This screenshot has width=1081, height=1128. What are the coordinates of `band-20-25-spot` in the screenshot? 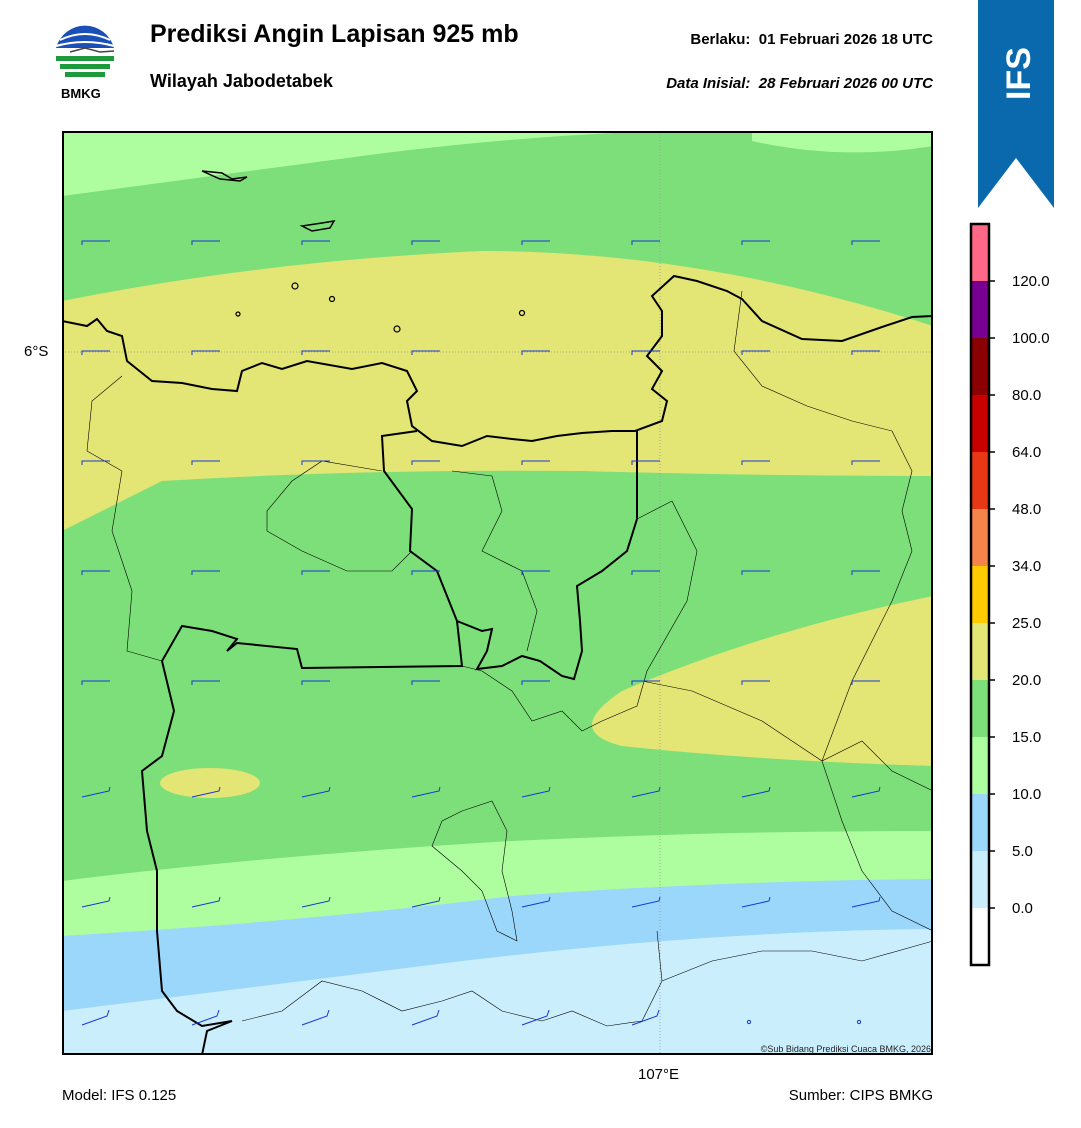 It's located at (210, 783).